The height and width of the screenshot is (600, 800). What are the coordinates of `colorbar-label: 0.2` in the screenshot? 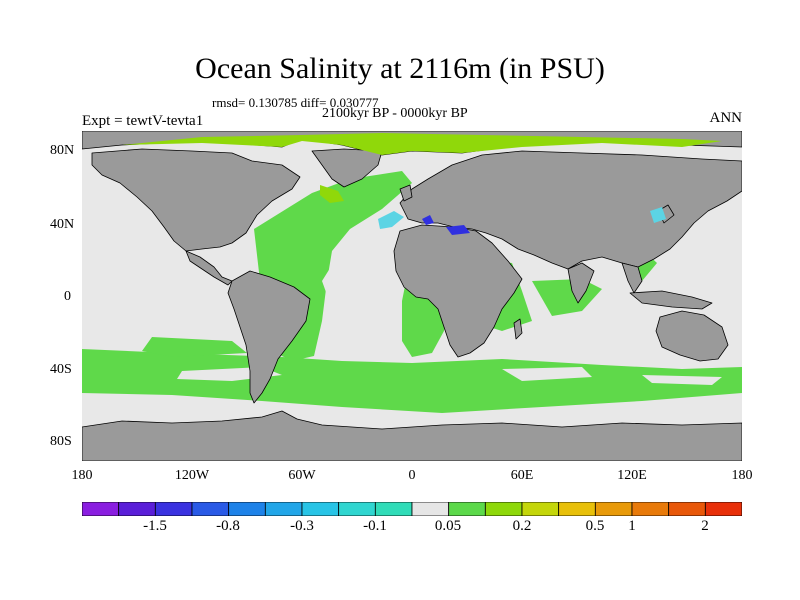 It's located at (522, 526).